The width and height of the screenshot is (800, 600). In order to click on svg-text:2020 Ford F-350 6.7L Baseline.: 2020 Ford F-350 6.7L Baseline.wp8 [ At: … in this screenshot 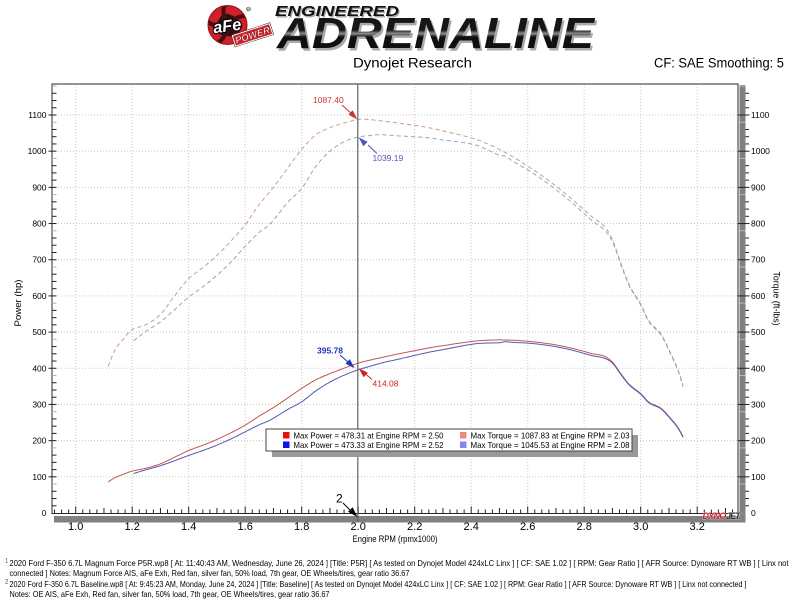, I will do `click(378, 584)`.